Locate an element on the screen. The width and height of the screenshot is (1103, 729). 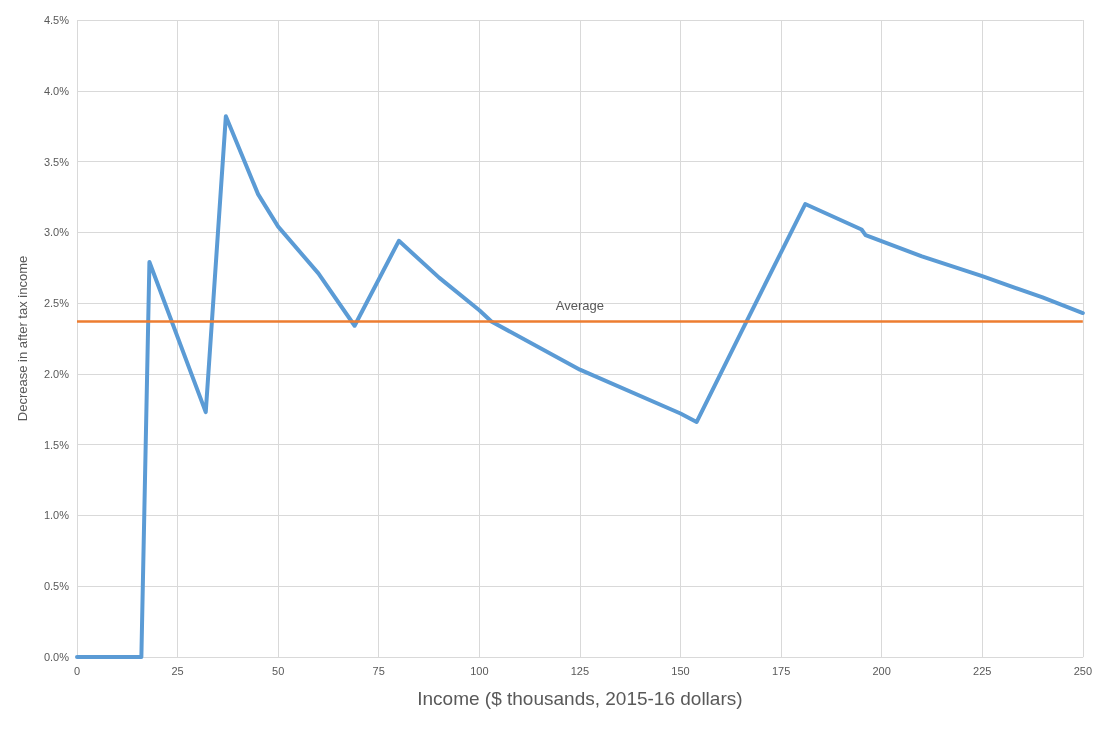
x-tick-label: 0 is located at coordinates (77, 670).